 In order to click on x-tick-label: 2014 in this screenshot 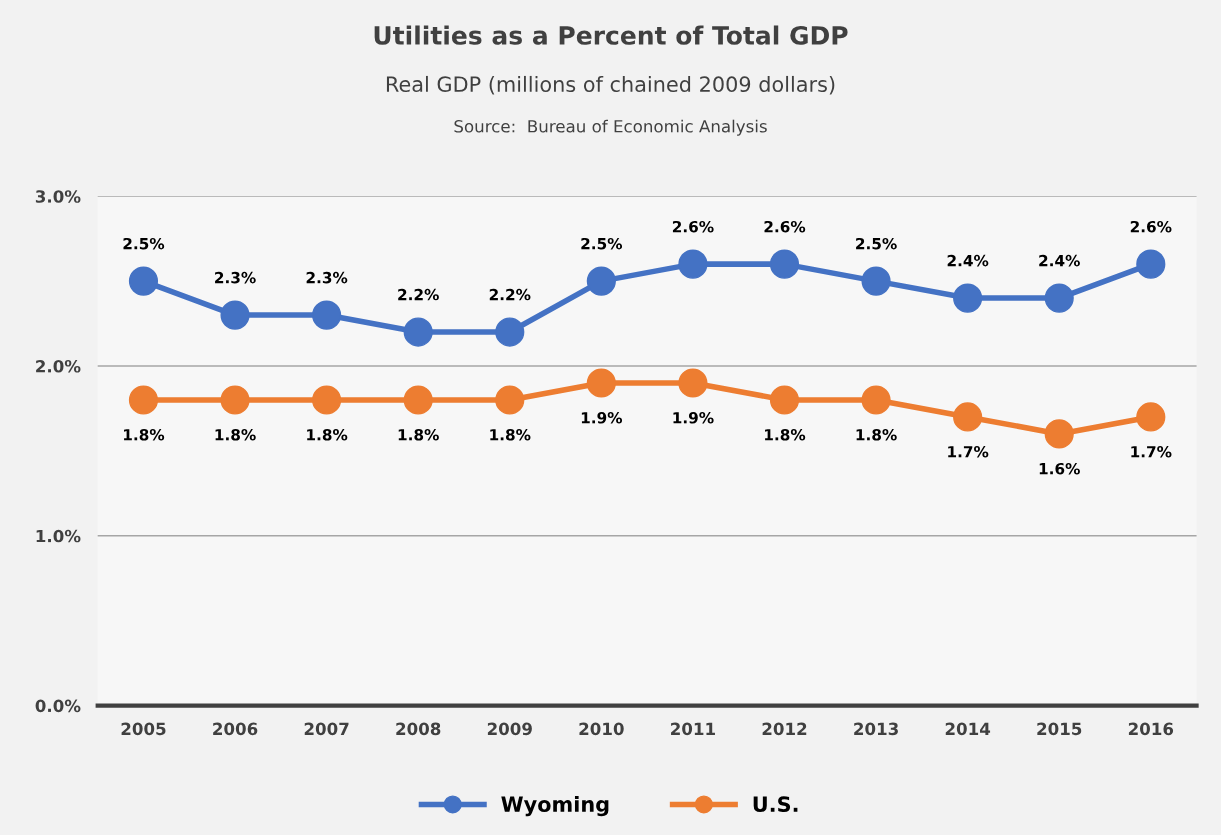, I will do `click(968, 729)`.